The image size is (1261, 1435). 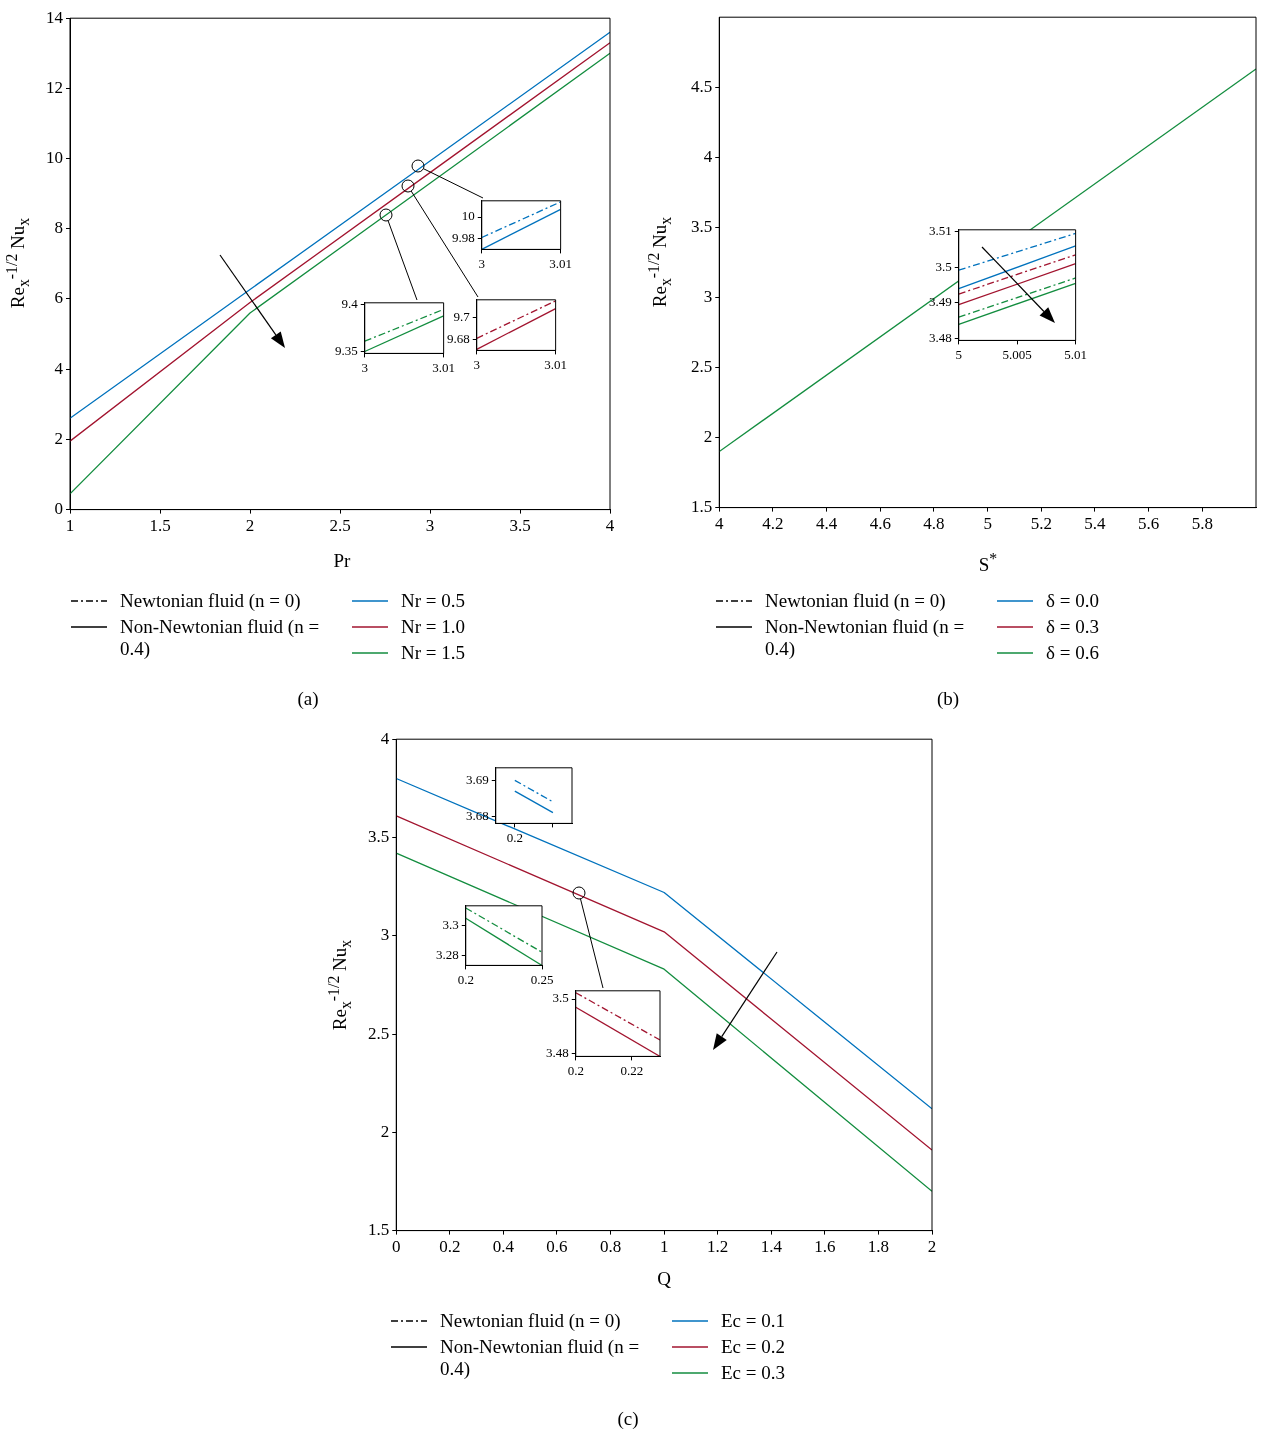 What do you see at coordinates (342, 561) in the screenshot?
I see `x-axis-title: Pr` at bounding box center [342, 561].